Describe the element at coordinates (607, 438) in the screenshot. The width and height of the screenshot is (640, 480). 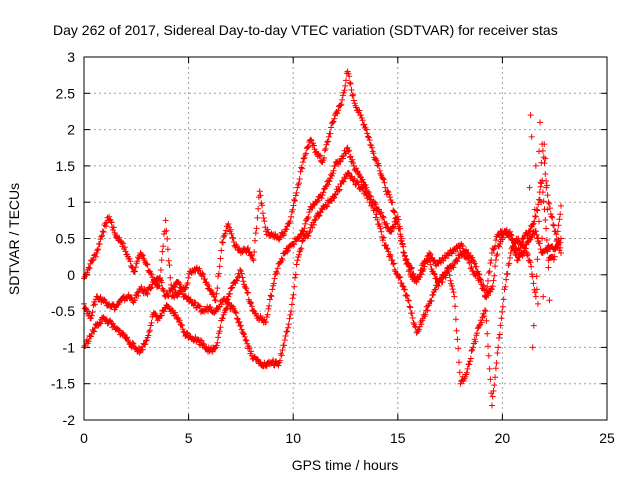
I see `x-tick-label: 25` at that location.